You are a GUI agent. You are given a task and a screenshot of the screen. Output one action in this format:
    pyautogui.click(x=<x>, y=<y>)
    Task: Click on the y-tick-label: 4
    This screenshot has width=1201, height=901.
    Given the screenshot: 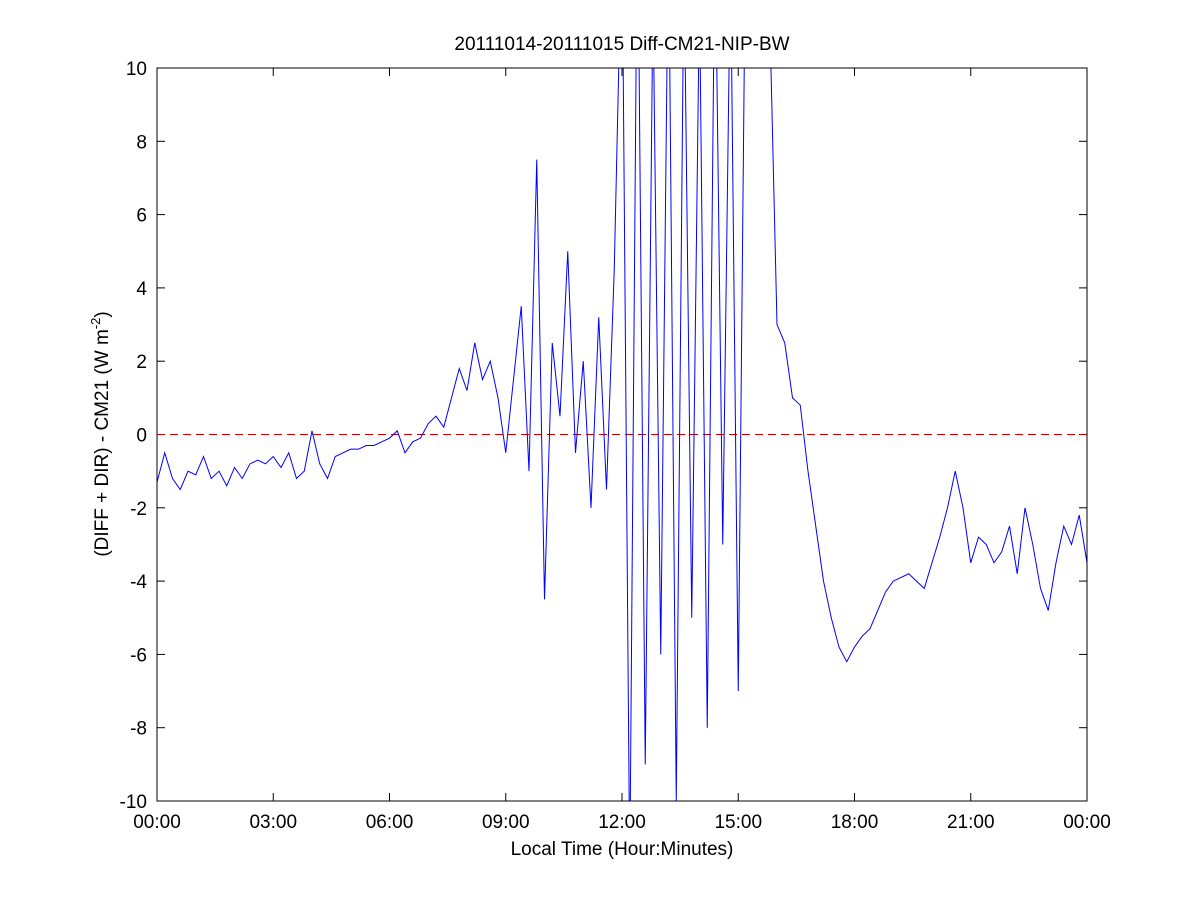 What is the action you would take?
    pyautogui.click(x=141, y=289)
    